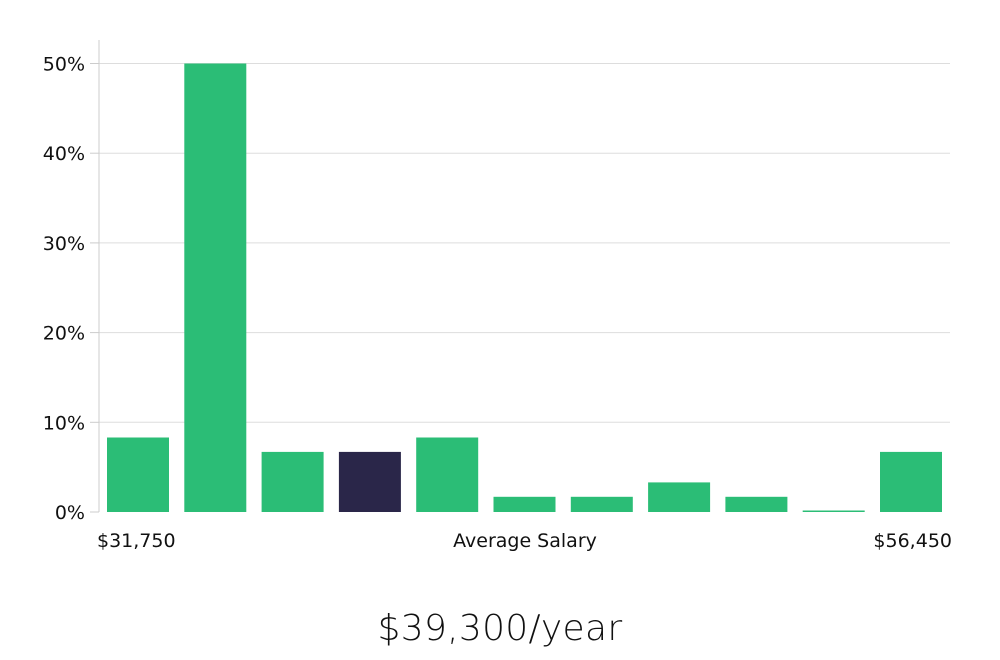 This screenshot has width=1000, height=660. Describe the element at coordinates (64, 65) in the screenshot. I see `y-tick-label: 50%` at that location.